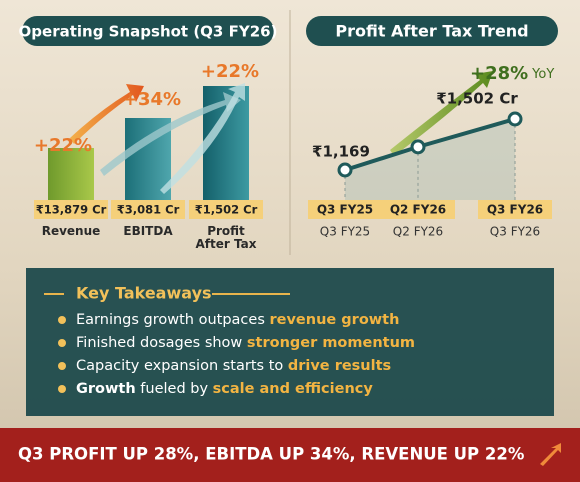 This screenshot has height=482, width=580. Describe the element at coordinates (71, 231) in the screenshot. I see `category-label: Revenue` at that location.